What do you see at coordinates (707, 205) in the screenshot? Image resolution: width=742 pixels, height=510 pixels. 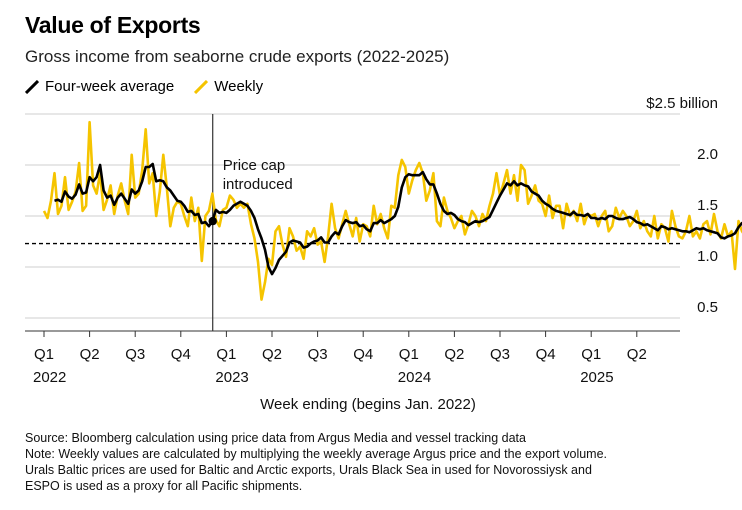 I see `y-tick-label: 1.5` at bounding box center [707, 205].